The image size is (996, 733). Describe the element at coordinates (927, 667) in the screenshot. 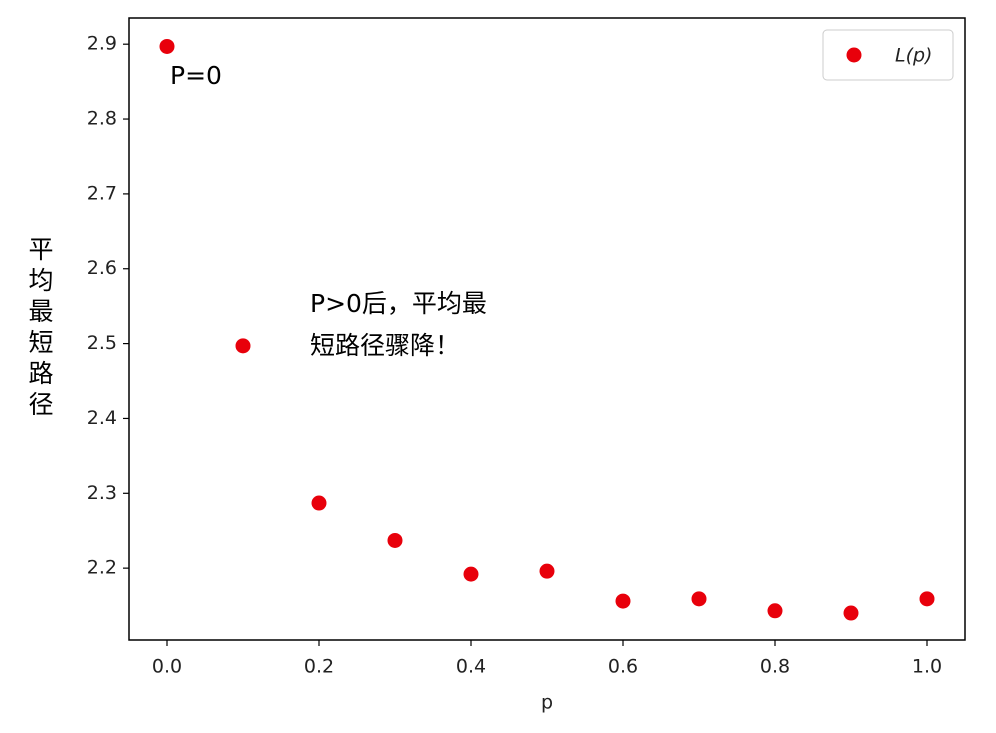

I see `x-tick-label: 1.0` at that location.